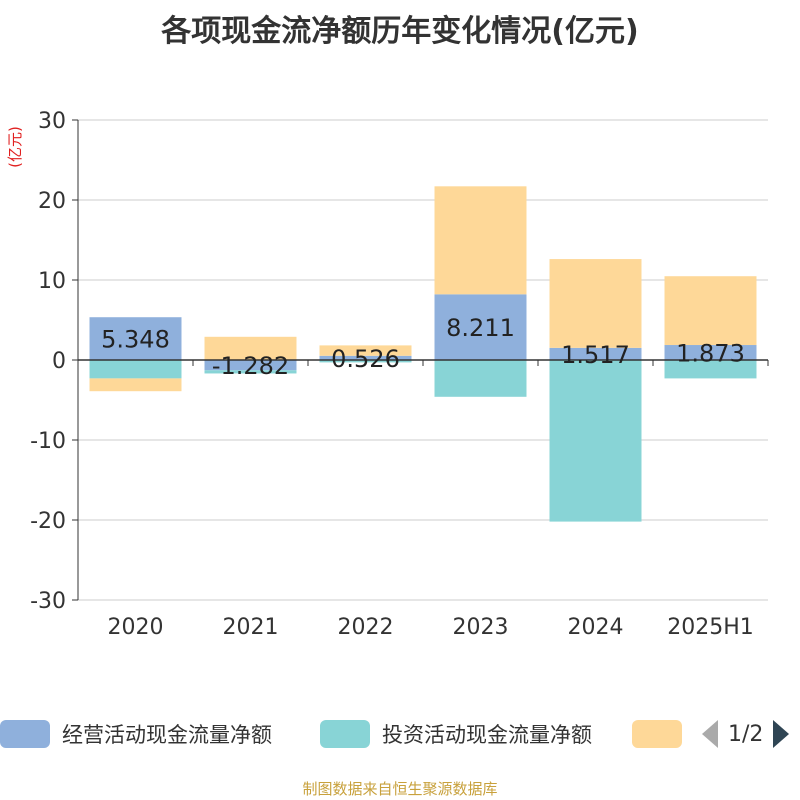 The height and width of the screenshot is (800, 800). Describe the element at coordinates (487, 735) in the screenshot. I see `legend-label-investing: 投资活动现金流量净额` at that location.